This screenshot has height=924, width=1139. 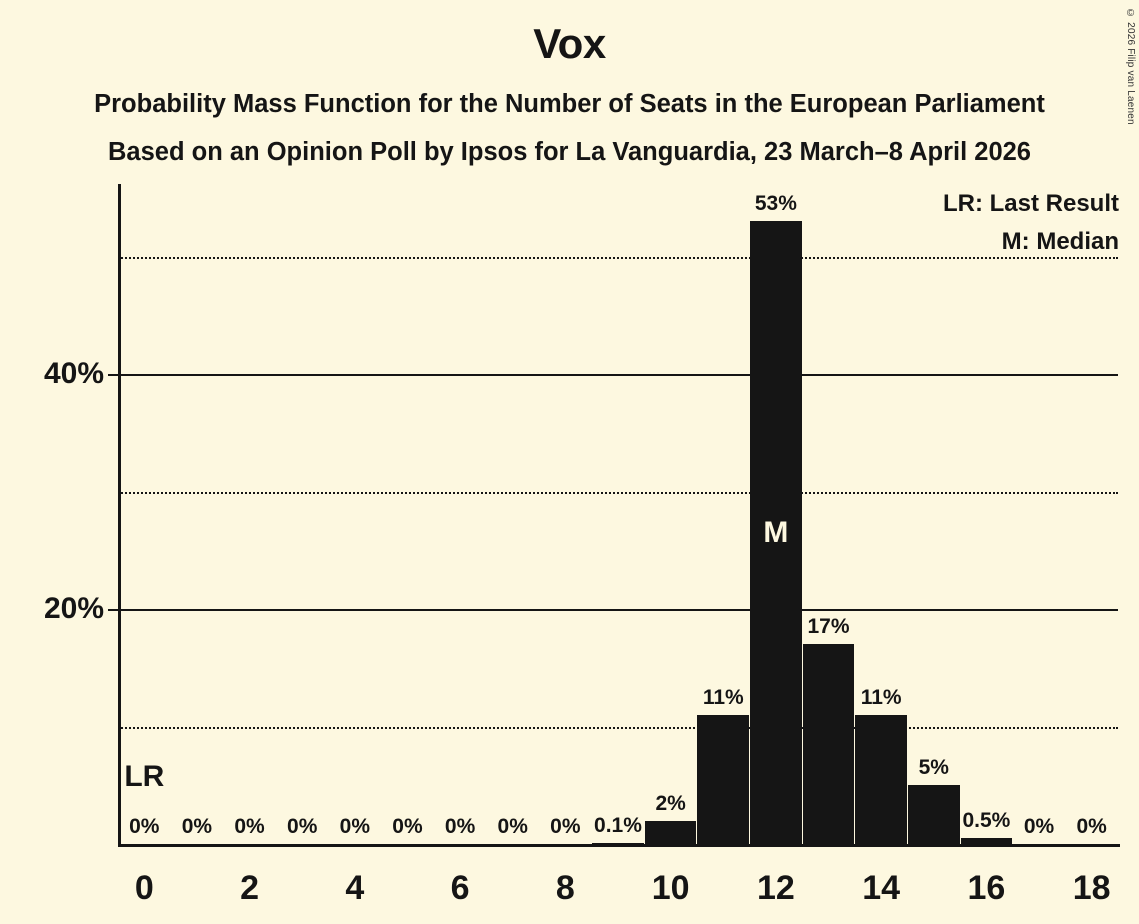 What do you see at coordinates (881, 697) in the screenshot?
I see `bar-value-label-14: 11%` at bounding box center [881, 697].